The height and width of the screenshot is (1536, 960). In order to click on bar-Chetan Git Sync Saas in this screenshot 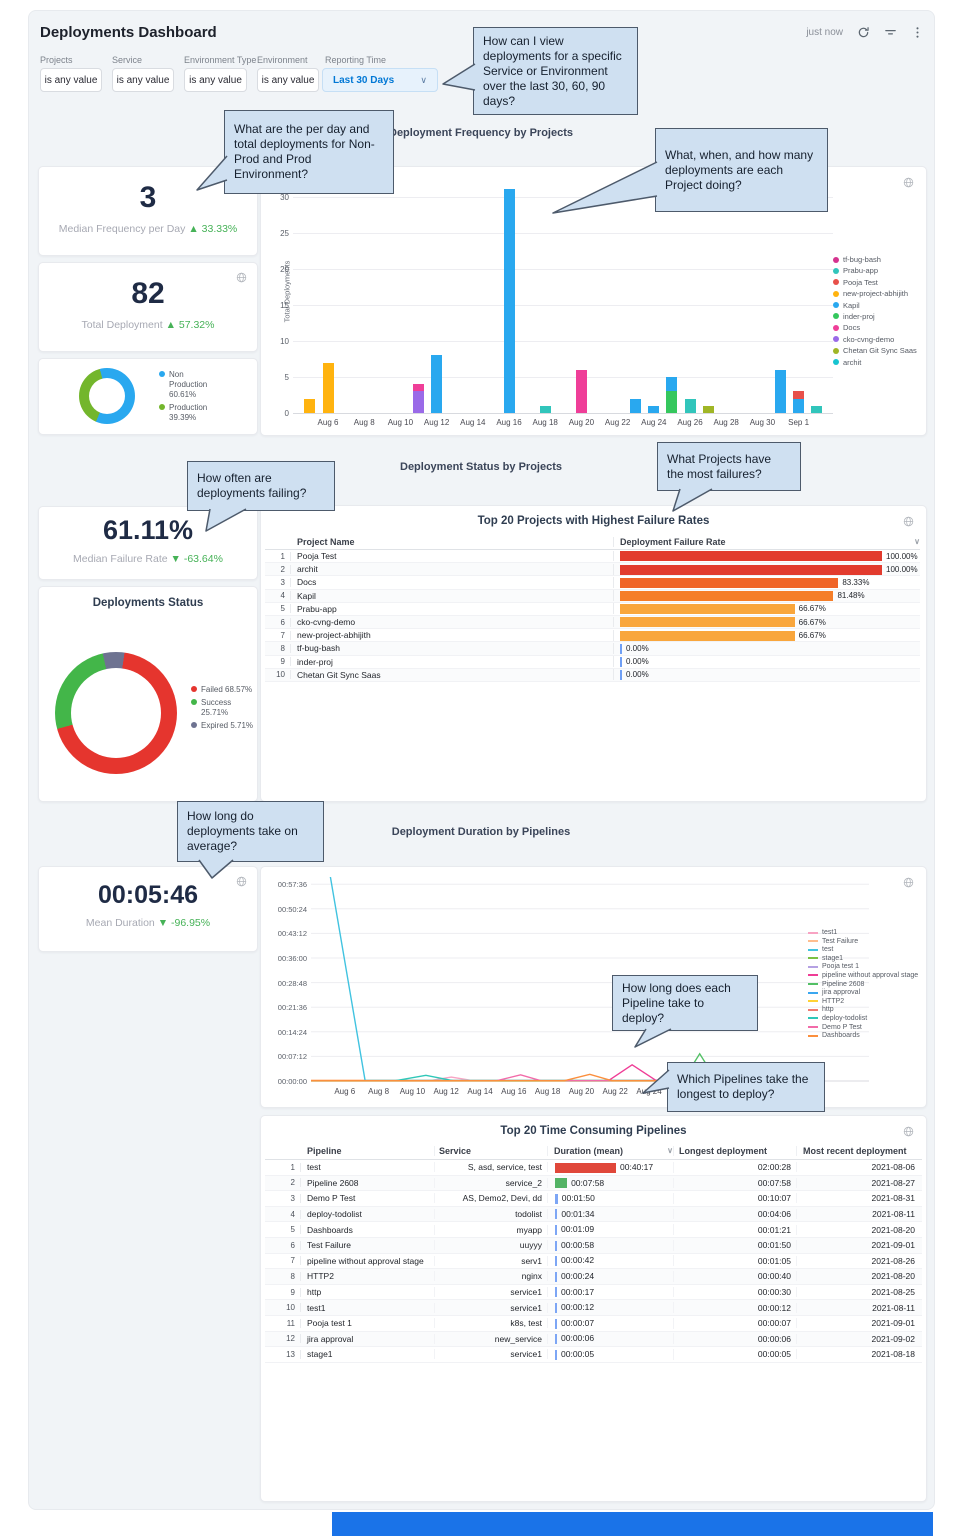, I will do `click(708, 409)`.